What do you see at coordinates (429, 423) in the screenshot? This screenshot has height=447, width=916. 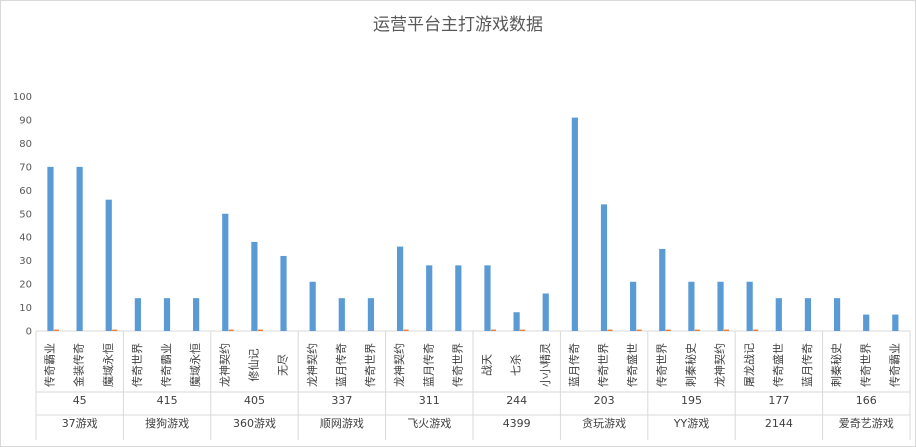 I see `platform-label: 飞火游戏` at bounding box center [429, 423].